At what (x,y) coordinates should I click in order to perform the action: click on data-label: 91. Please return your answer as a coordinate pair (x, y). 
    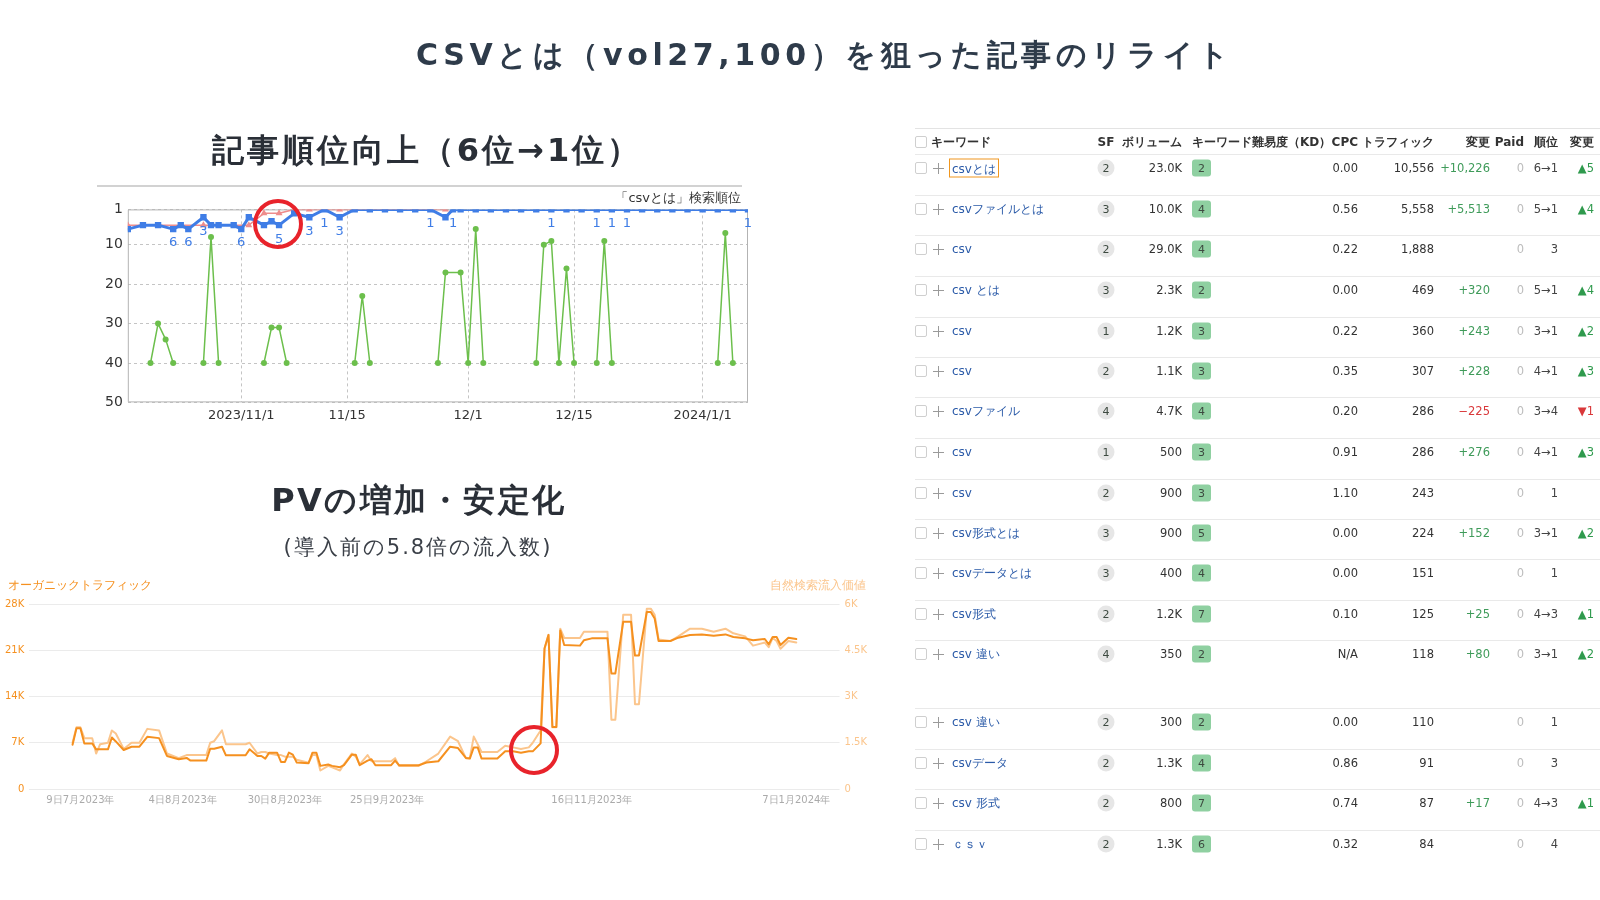
    Looking at the image, I should click on (1426, 763).